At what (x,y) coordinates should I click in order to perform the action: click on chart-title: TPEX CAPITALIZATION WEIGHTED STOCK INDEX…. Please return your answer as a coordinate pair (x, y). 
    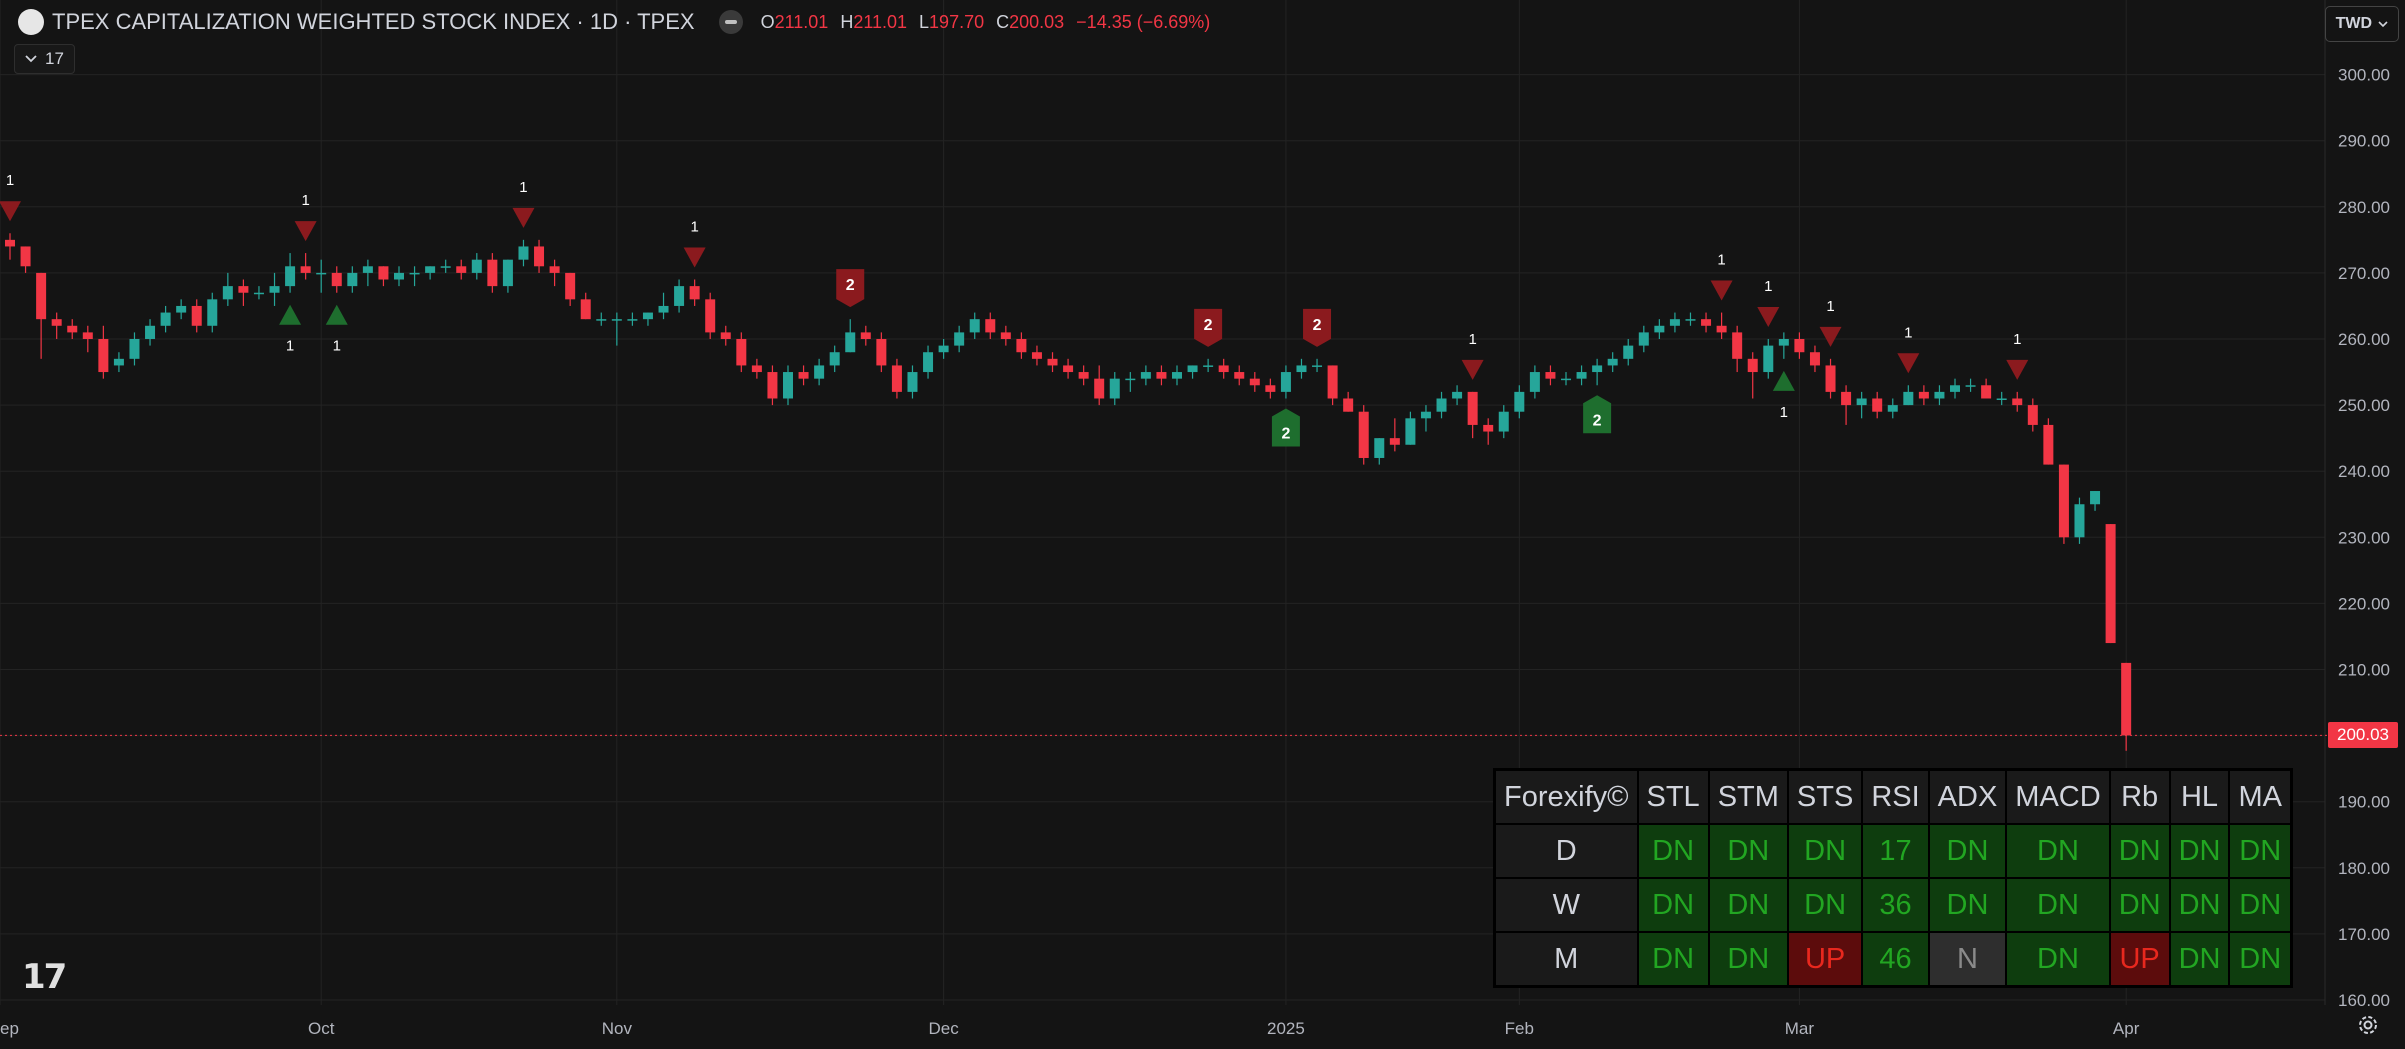
    Looking at the image, I should click on (373, 21).